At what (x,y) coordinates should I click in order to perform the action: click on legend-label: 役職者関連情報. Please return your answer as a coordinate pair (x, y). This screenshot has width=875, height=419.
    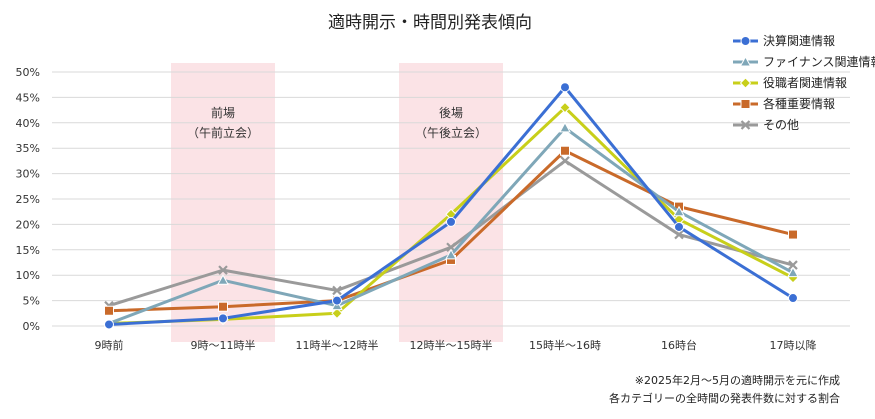
    Looking at the image, I should click on (805, 82).